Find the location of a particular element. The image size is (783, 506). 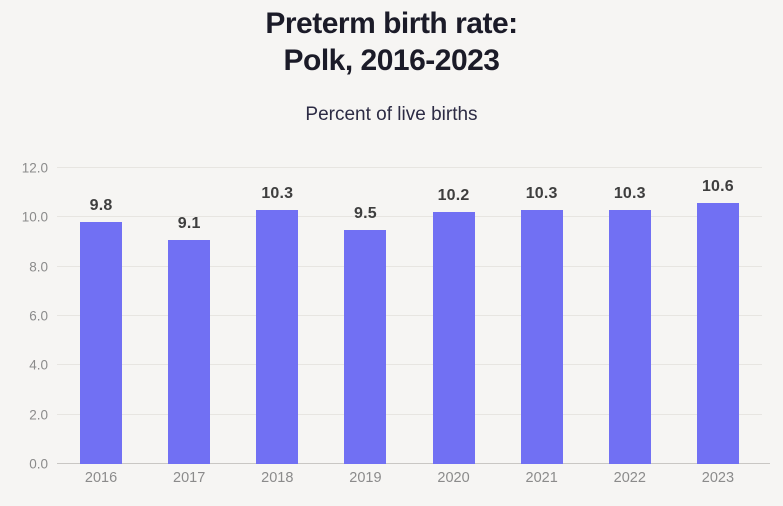

x-axis-line is located at coordinates (413, 463).